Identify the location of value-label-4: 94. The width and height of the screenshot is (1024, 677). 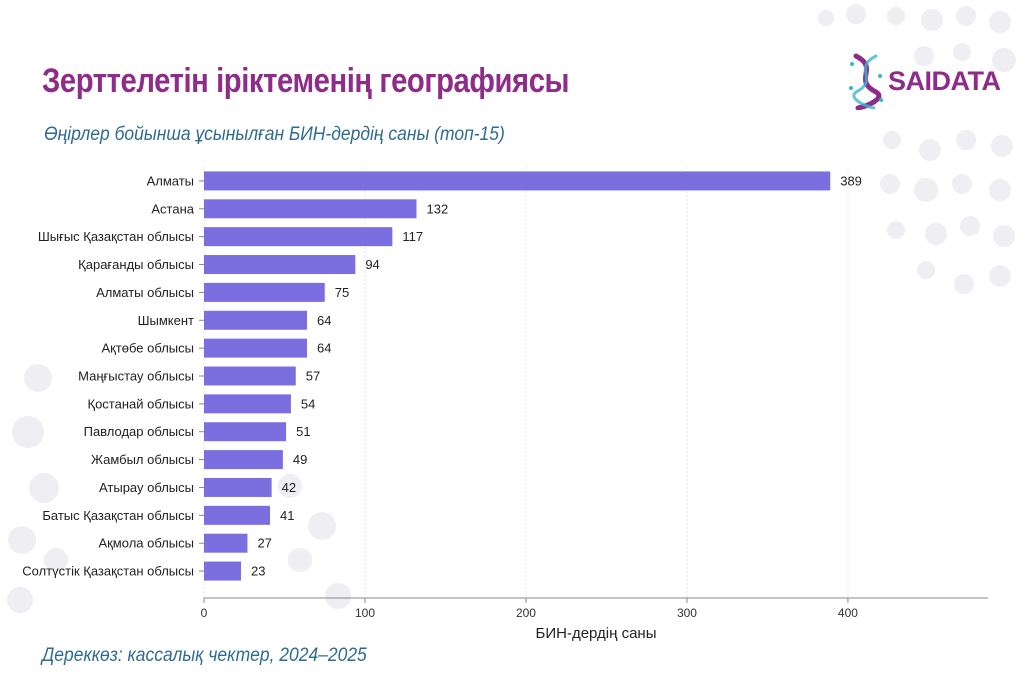
(372, 264).